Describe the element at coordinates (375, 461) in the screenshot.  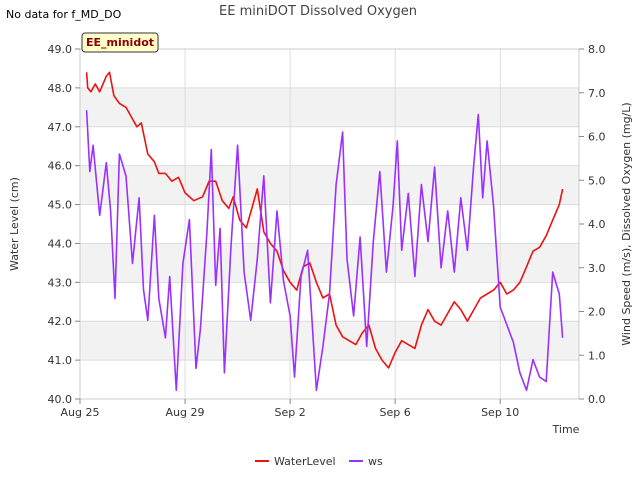
I see `legend-label-ws: ws` at that location.